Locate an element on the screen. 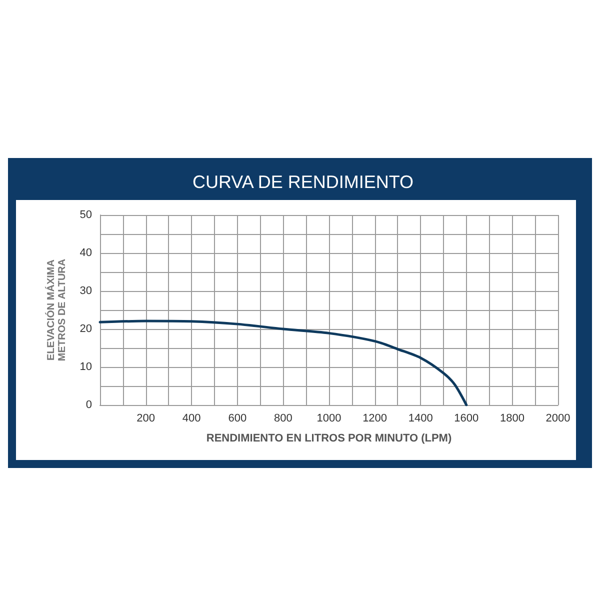  x-axis-title: RENDIMIENTO EN LITROS POR MINUTO (LPM) is located at coordinates (329, 438).